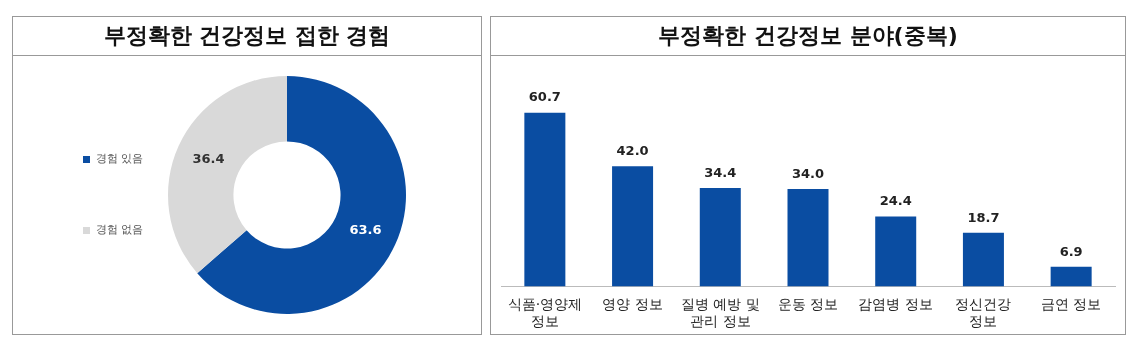 This screenshot has width=1138, height=346. What do you see at coordinates (895, 304) in the screenshot?
I see `x-tick-label: 감염병 정보` at bounding box center [895, 304].